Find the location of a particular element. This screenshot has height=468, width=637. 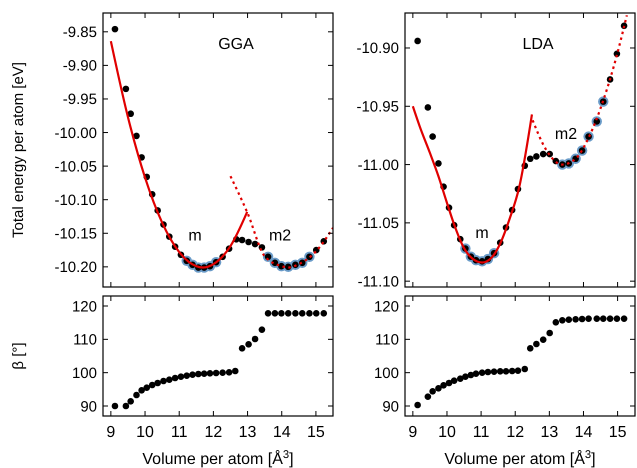

y-axis-title: β [°] is located at coordinates (18, 356).